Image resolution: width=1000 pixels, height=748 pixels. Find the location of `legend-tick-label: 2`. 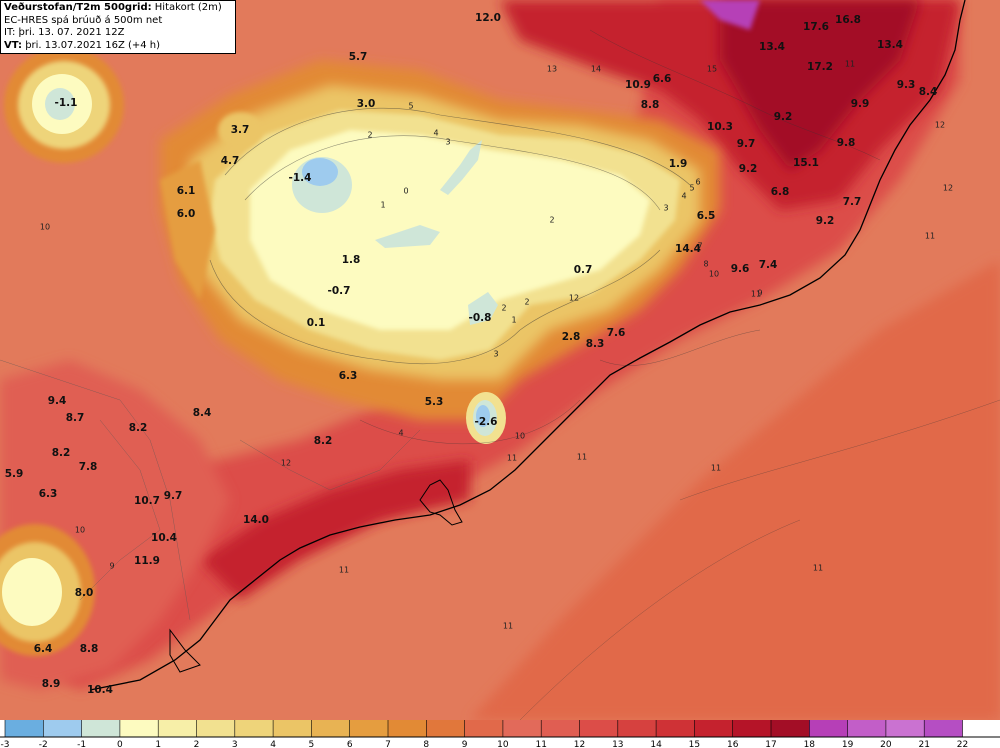

legend-tick-label: 2 is located at coordinates (197, 744).